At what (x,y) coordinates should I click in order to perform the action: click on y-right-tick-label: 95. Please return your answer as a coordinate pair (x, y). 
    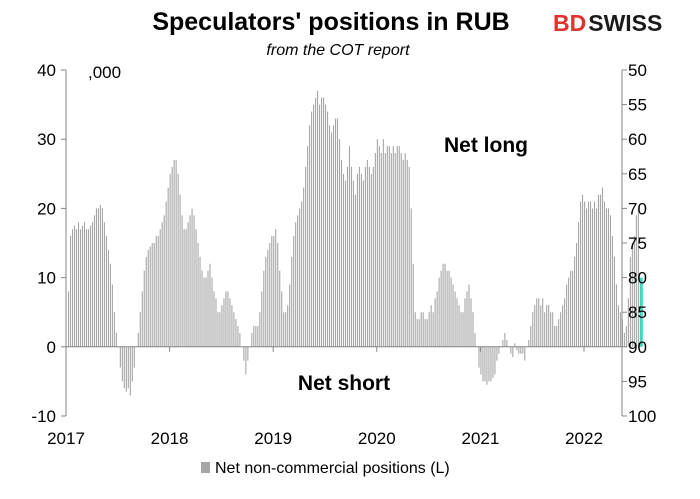
    Looking at the image, I should click on (637, 381).